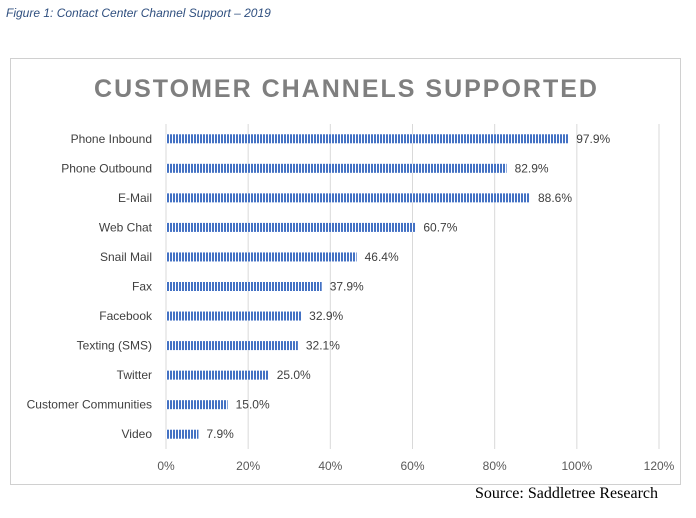  Describe the element at coordinates (166, 466) in the screenshot. I see `x-tick-label: 0%` at that location.